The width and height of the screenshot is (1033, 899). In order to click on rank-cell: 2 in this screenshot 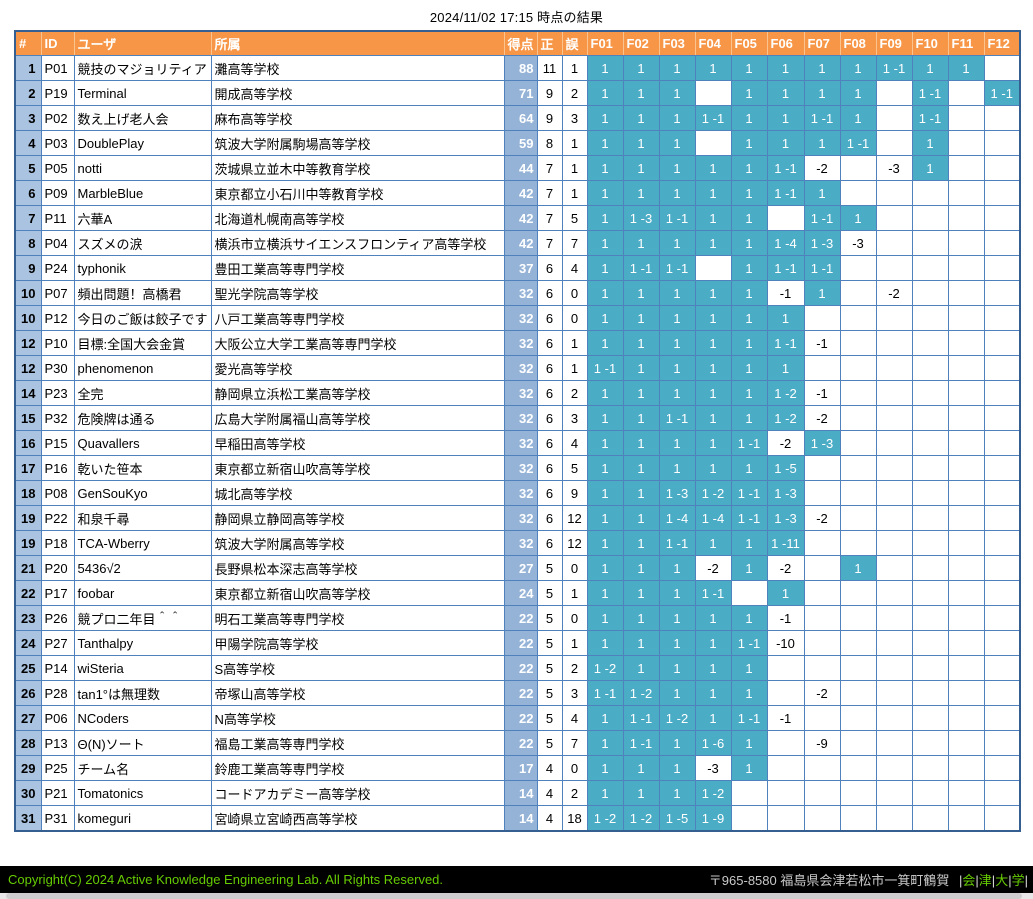, I will do `click(28, 93)`.